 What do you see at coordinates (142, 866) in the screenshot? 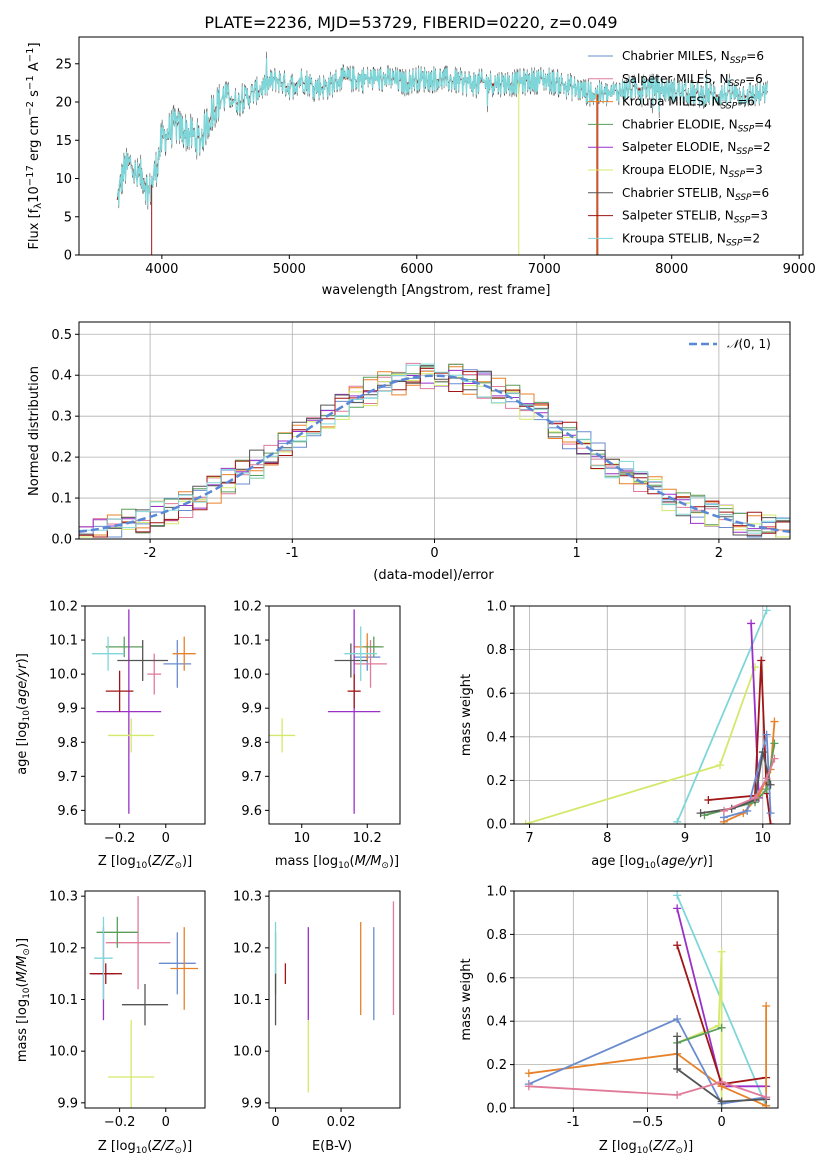
I see `axis-label-part: 10` at bounding box center [142, 866].